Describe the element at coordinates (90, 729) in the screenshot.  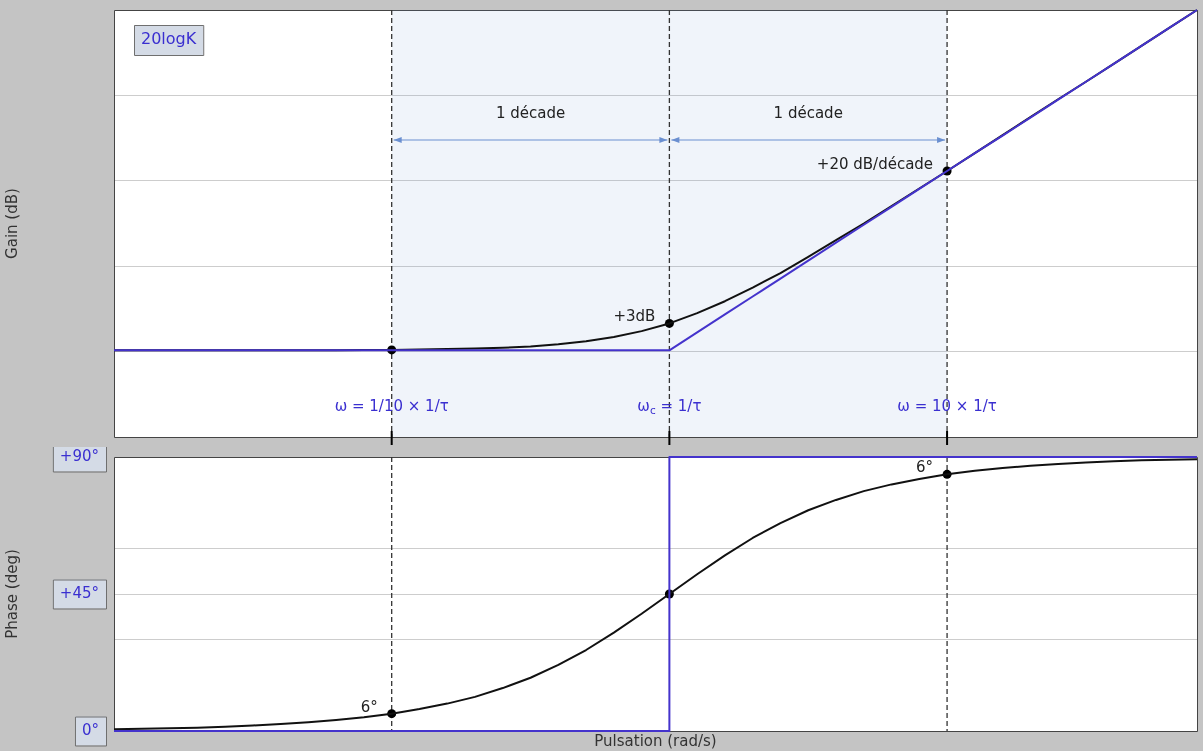
I see `y-tick-label: 0°` at that location.